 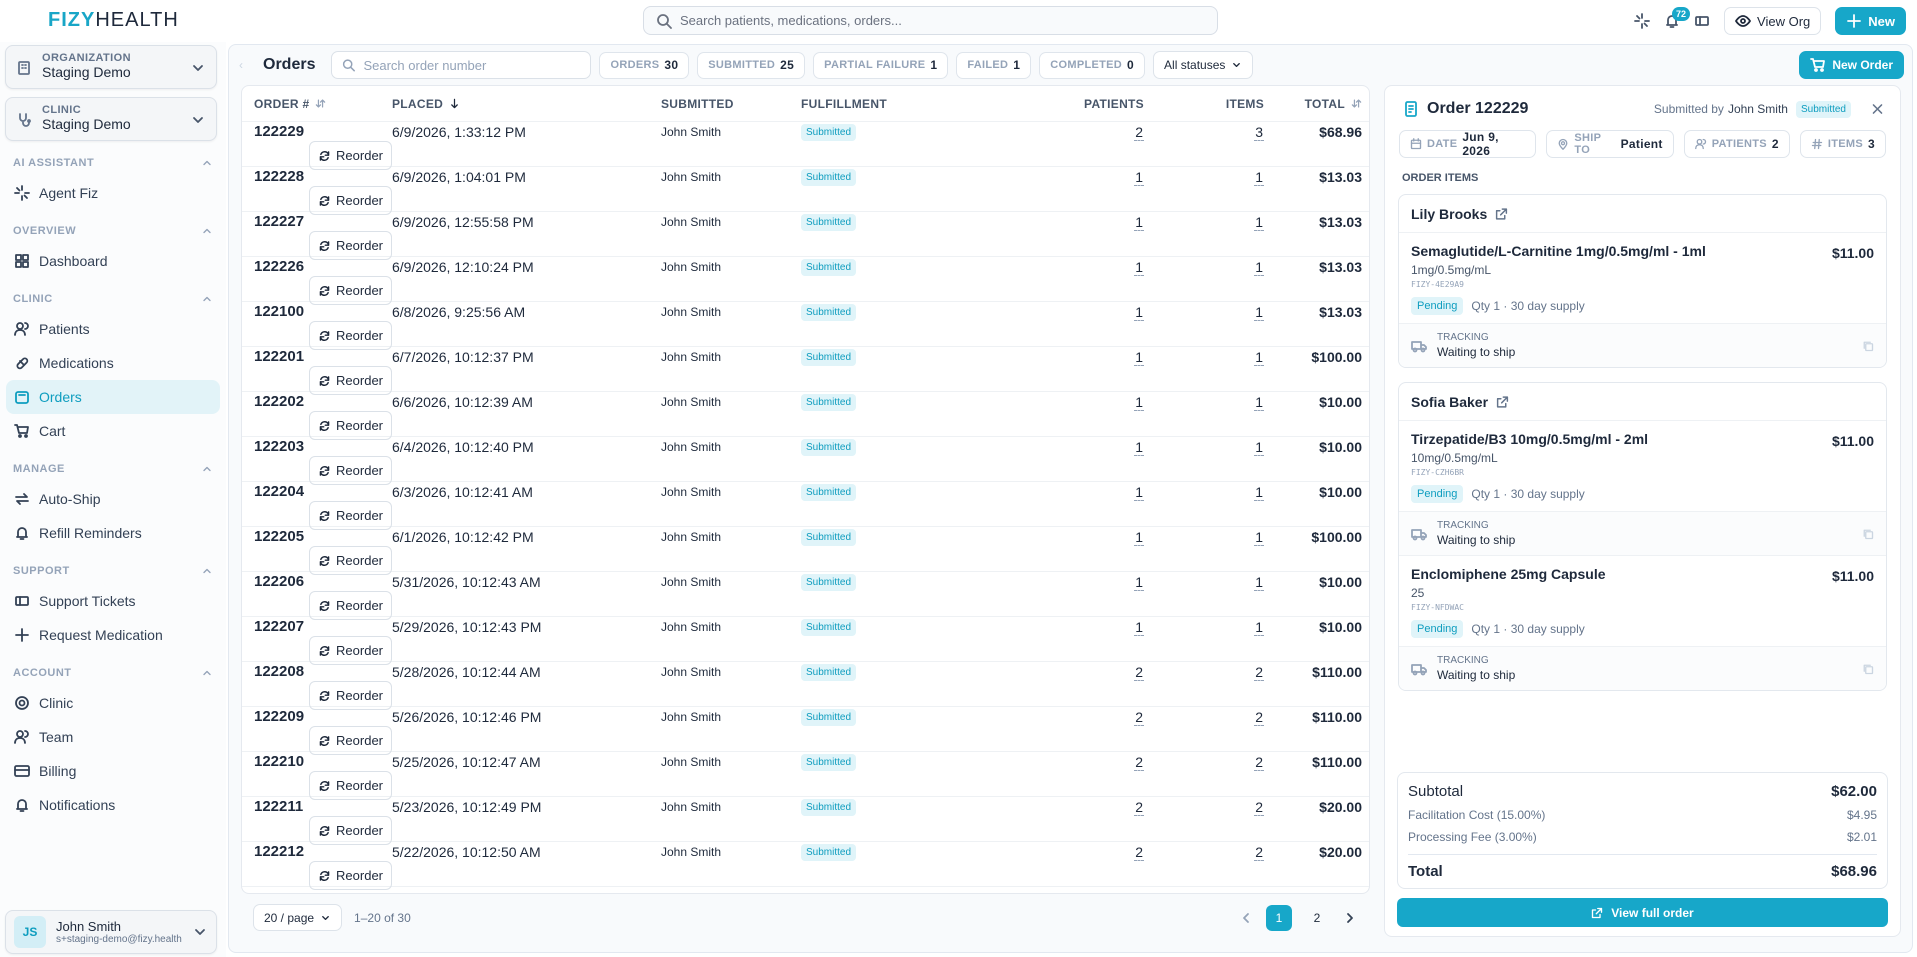 I want to click on count-chip: COMPLETED 0, so click(x=1092, y=65).